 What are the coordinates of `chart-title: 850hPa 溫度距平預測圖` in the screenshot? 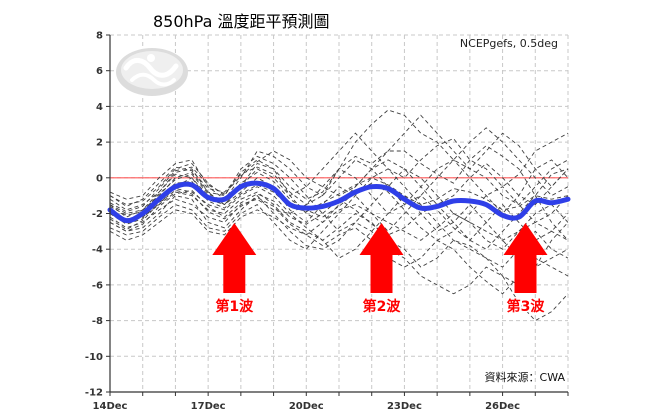 It's located at (241, 21).